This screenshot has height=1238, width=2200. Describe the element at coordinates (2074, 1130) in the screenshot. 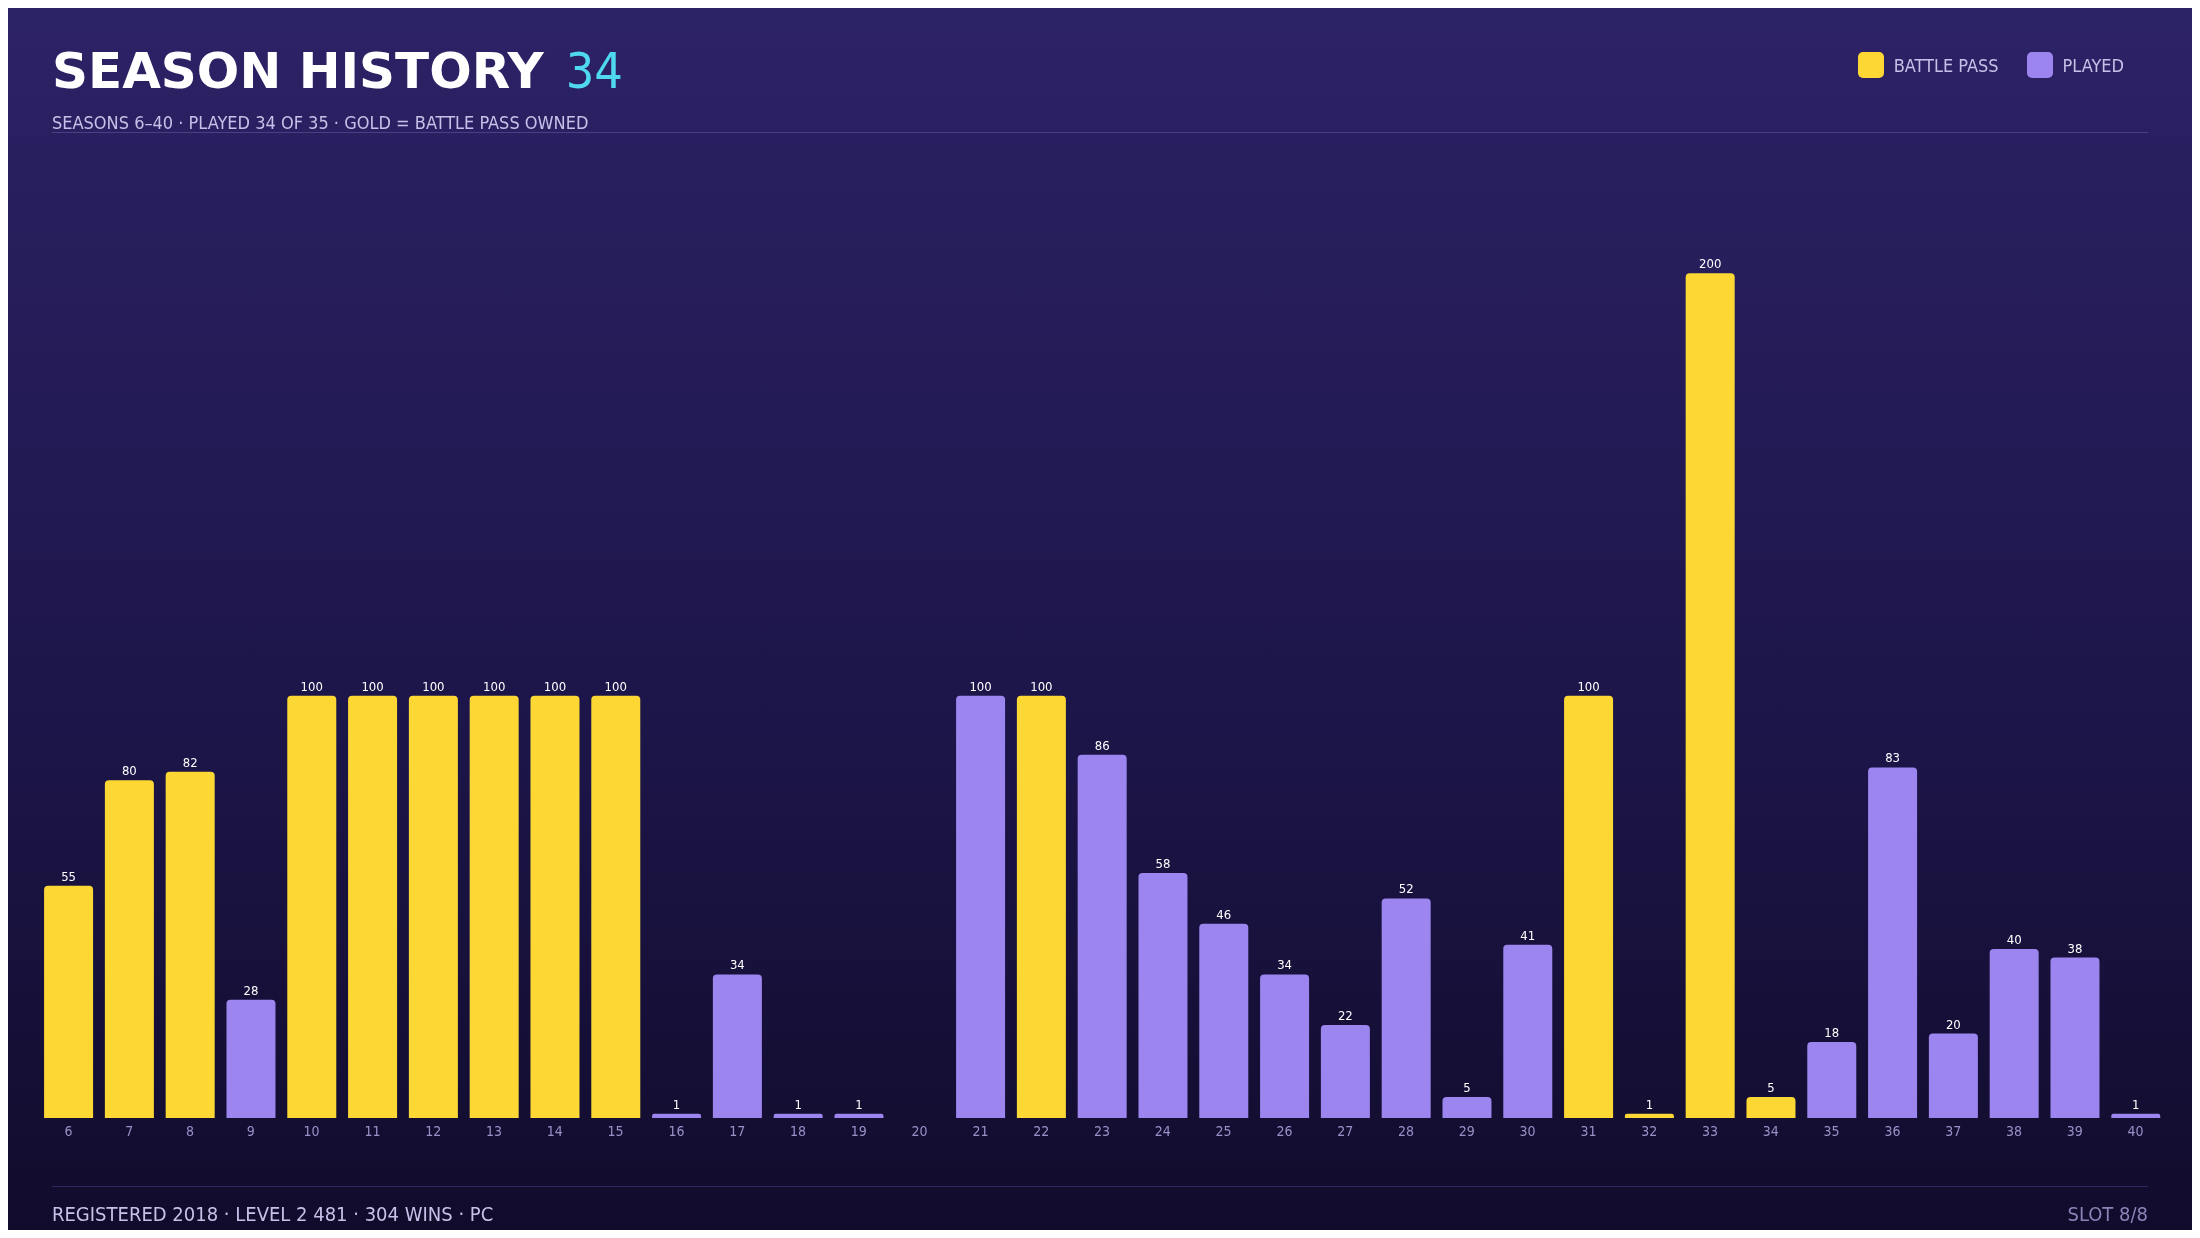

I see `x-tick-label: 39` at that location.